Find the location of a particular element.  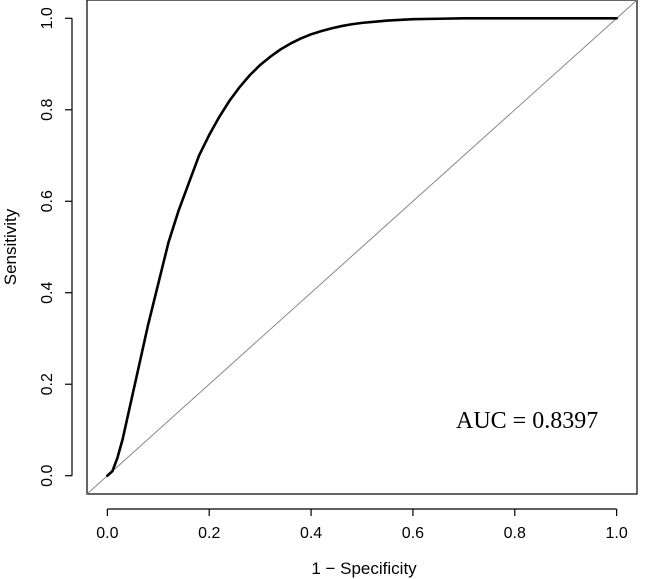

y-tick-label: 1.0 is located at coordinates (47, 18).